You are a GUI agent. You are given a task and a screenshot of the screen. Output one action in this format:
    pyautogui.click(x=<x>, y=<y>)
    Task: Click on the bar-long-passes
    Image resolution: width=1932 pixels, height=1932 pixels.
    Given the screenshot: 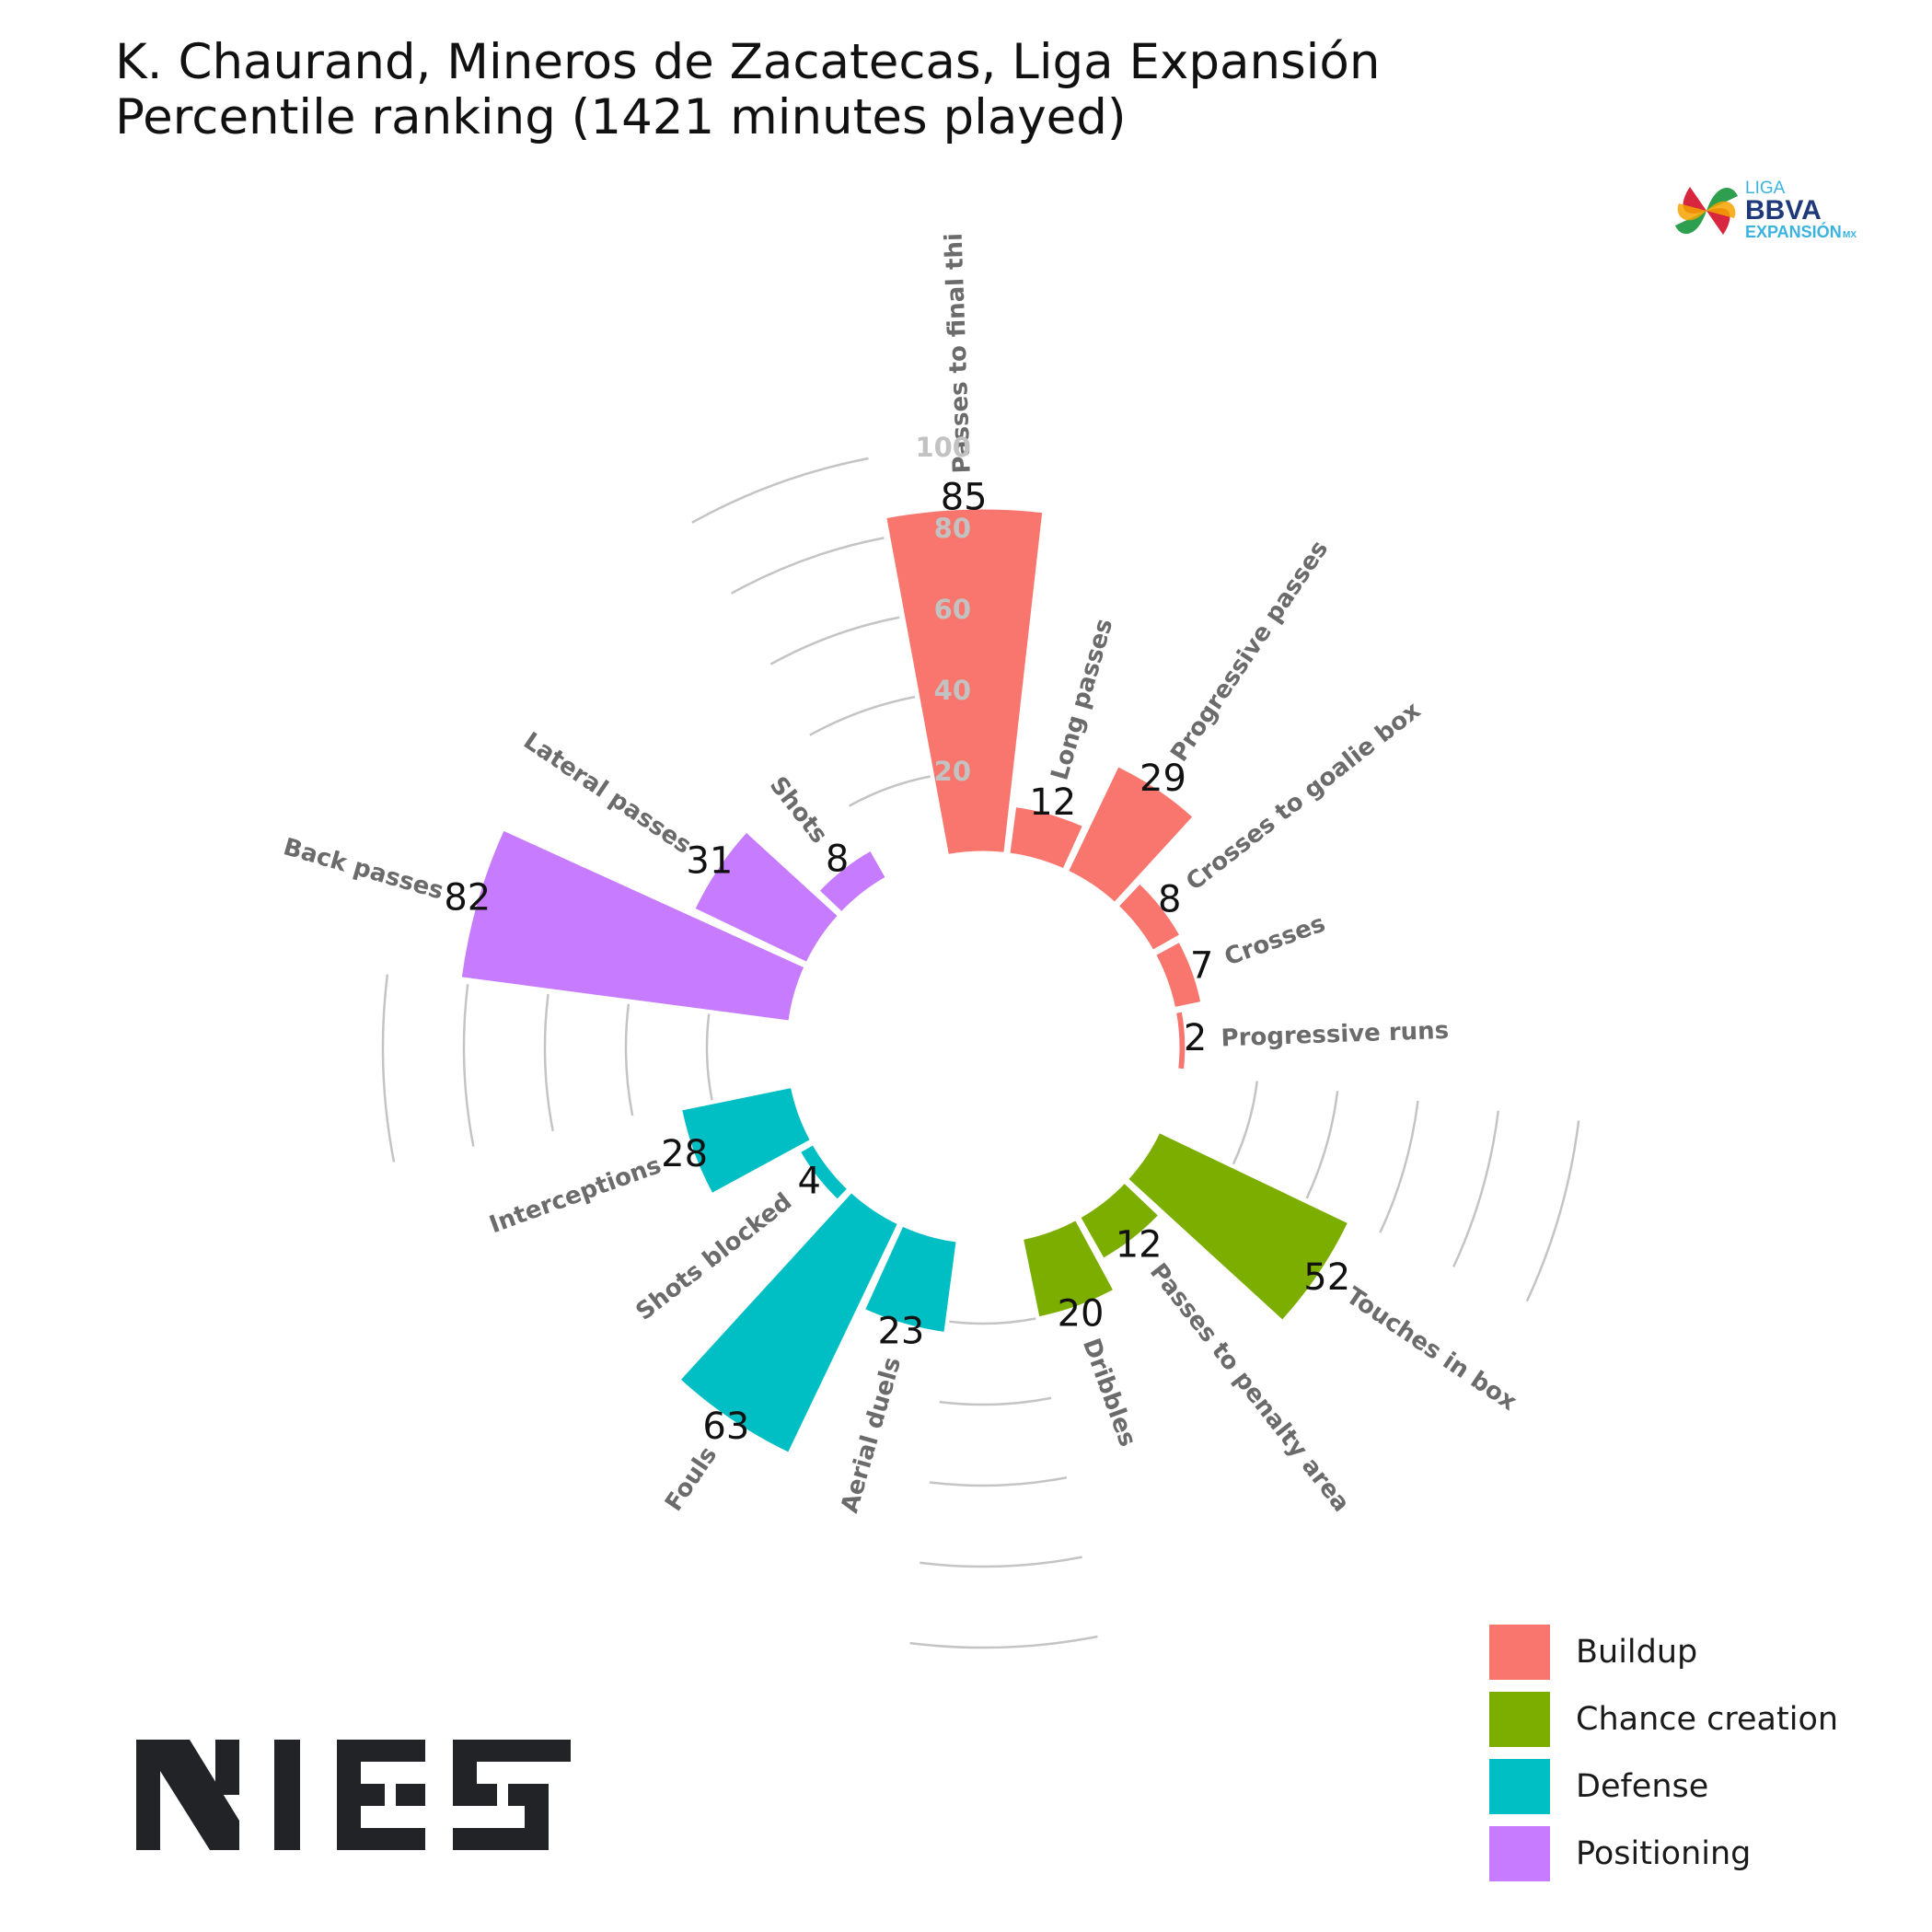 What is the action you would take?
    pyautogui.click(x=1047, y=838)
    